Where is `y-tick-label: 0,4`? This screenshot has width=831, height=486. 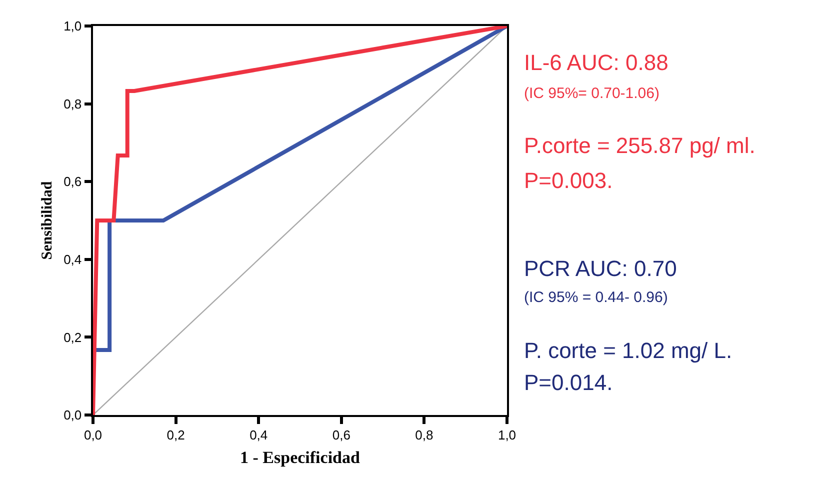 y-tick-label: 0,4 is located at coordinates (73, 259).